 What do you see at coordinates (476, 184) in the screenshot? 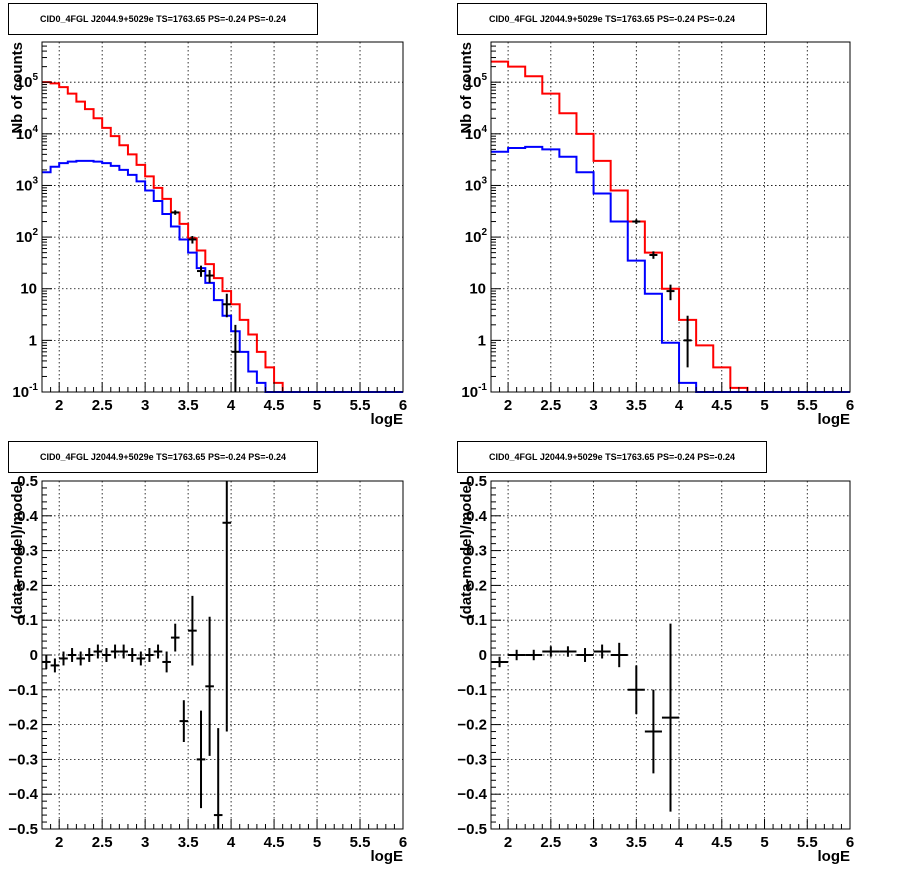
I see `y-tick-label: 10³` at bounding box center [476, 184].